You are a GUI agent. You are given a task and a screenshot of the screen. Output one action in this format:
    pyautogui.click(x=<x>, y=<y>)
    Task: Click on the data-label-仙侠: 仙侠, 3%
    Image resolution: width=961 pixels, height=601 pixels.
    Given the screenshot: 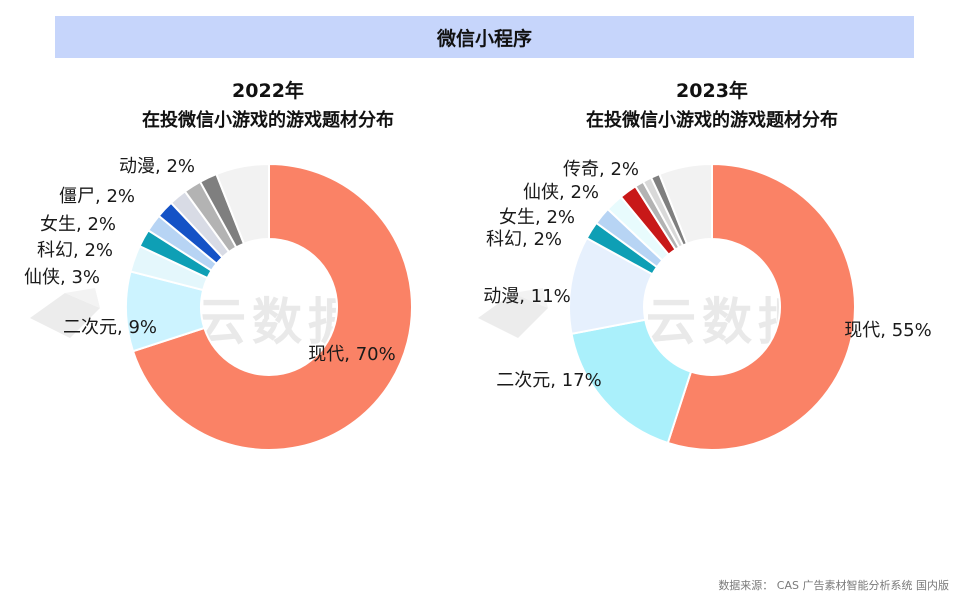 What is the action you would take?
    pyautogui.click(x=62, y=277)
    